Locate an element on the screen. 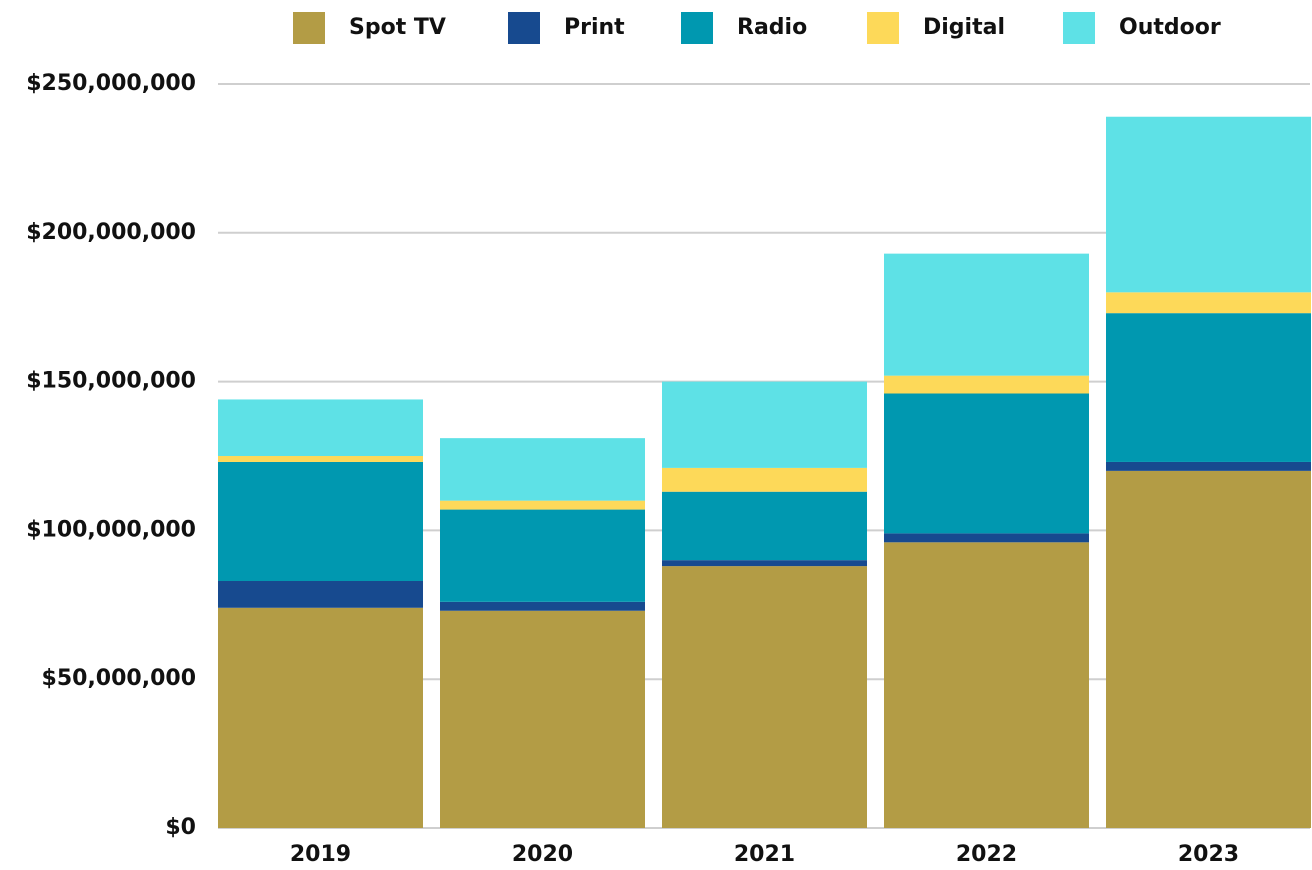  legend-label: Outdoor is located at coordinates (1170, 27).